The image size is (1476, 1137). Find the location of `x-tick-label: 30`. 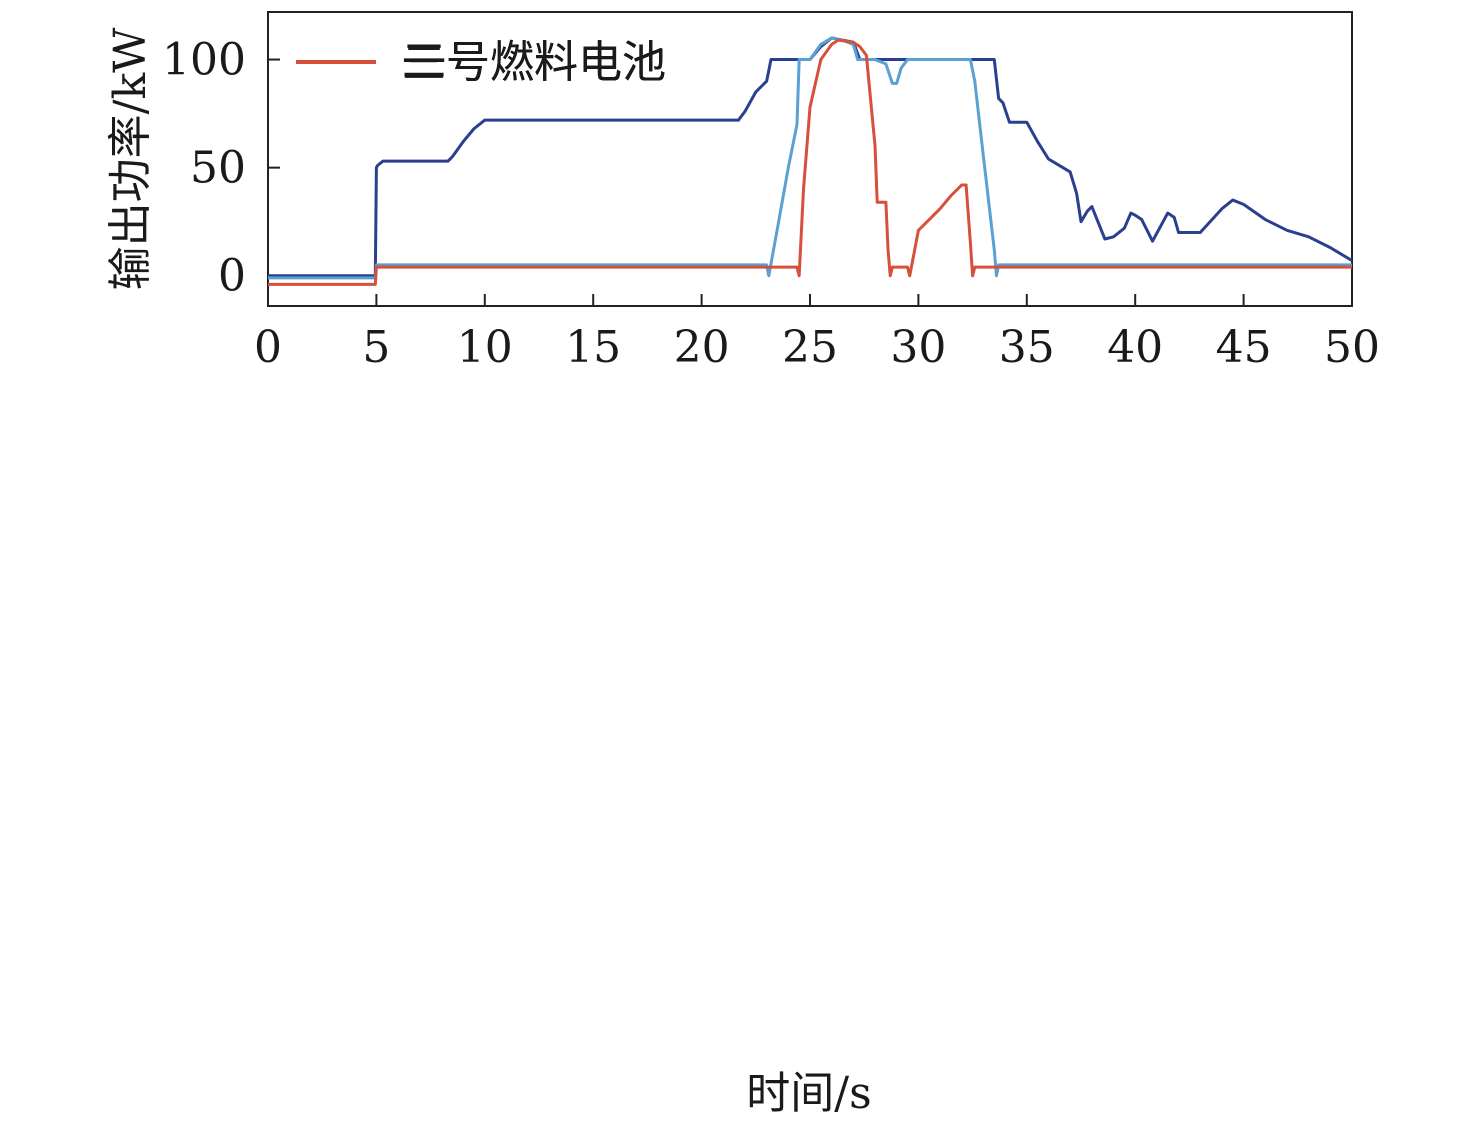

x-tick-label: 30 is located at coordinates (918, 347).